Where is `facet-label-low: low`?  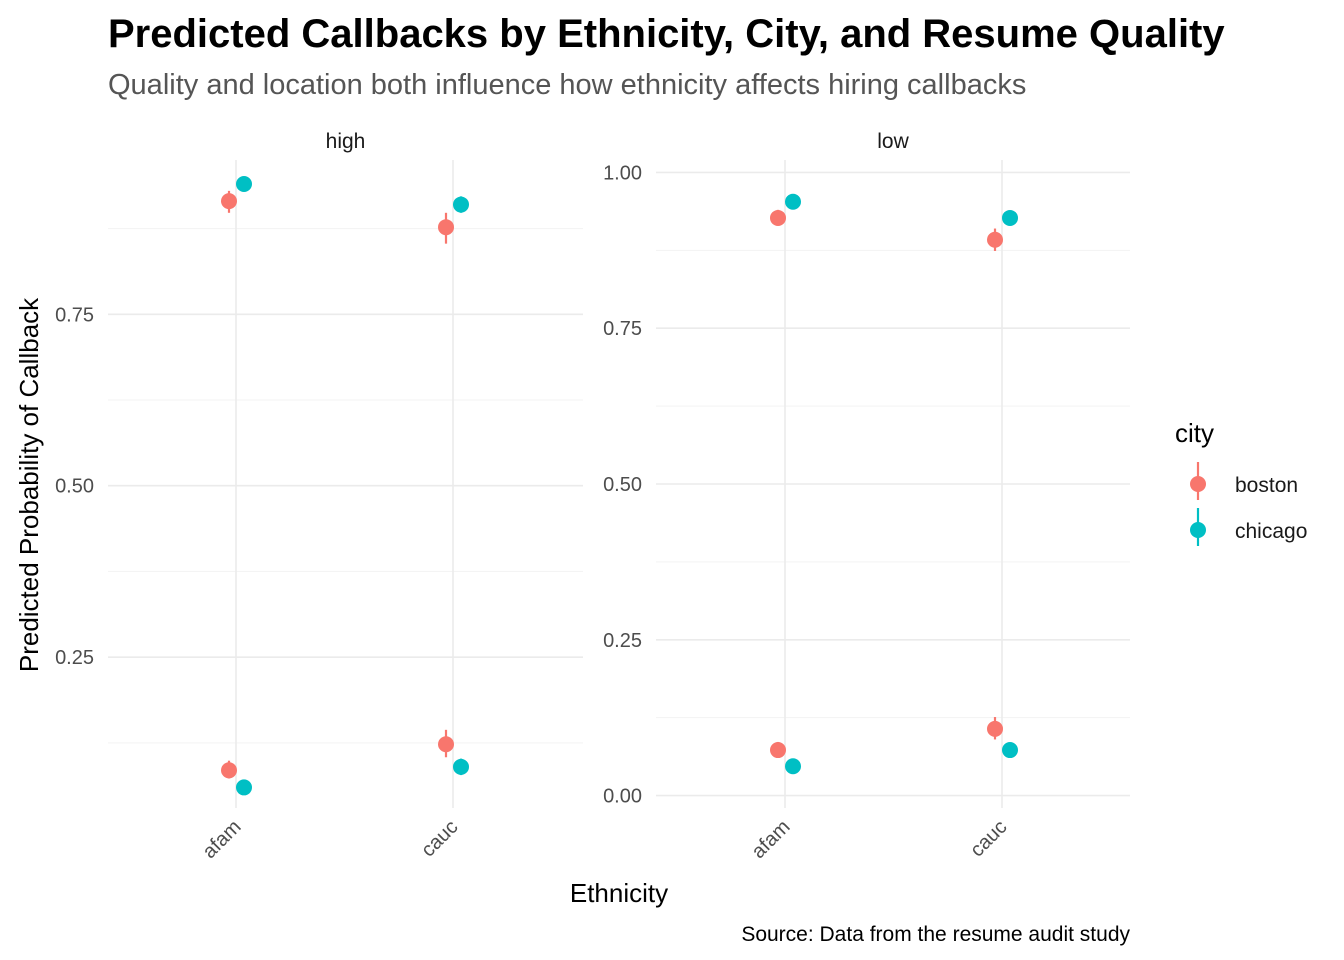
facet-label-low: low is located at coordinates (893, 141).